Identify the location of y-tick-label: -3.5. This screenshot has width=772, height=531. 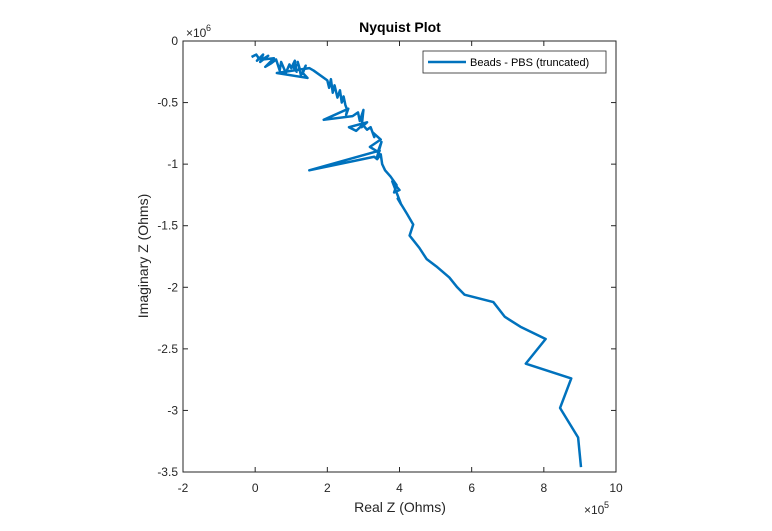
(167, 472).